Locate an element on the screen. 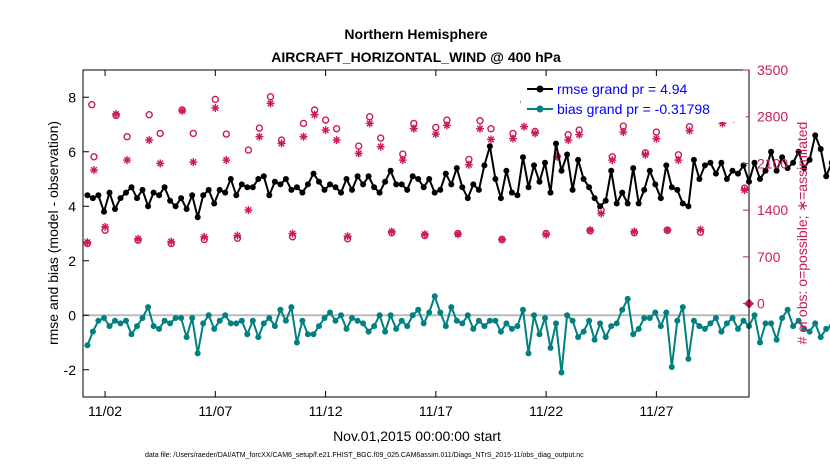 Image resolution: width=830 pixels, height=470 pixels. y-tick-label: 2 is located at coordinates (72, 261).